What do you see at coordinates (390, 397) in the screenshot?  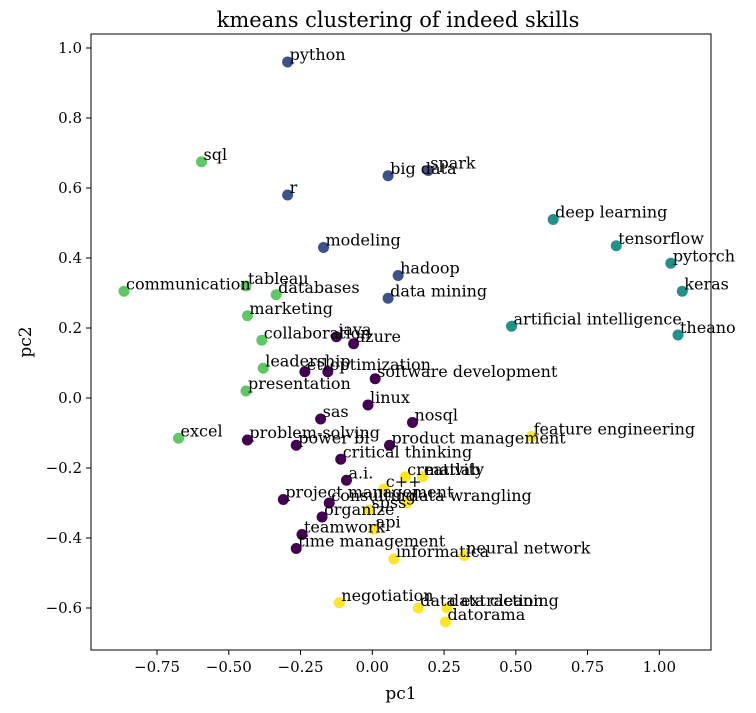 I see `point-label: linux` at bounding box center [390, 397].